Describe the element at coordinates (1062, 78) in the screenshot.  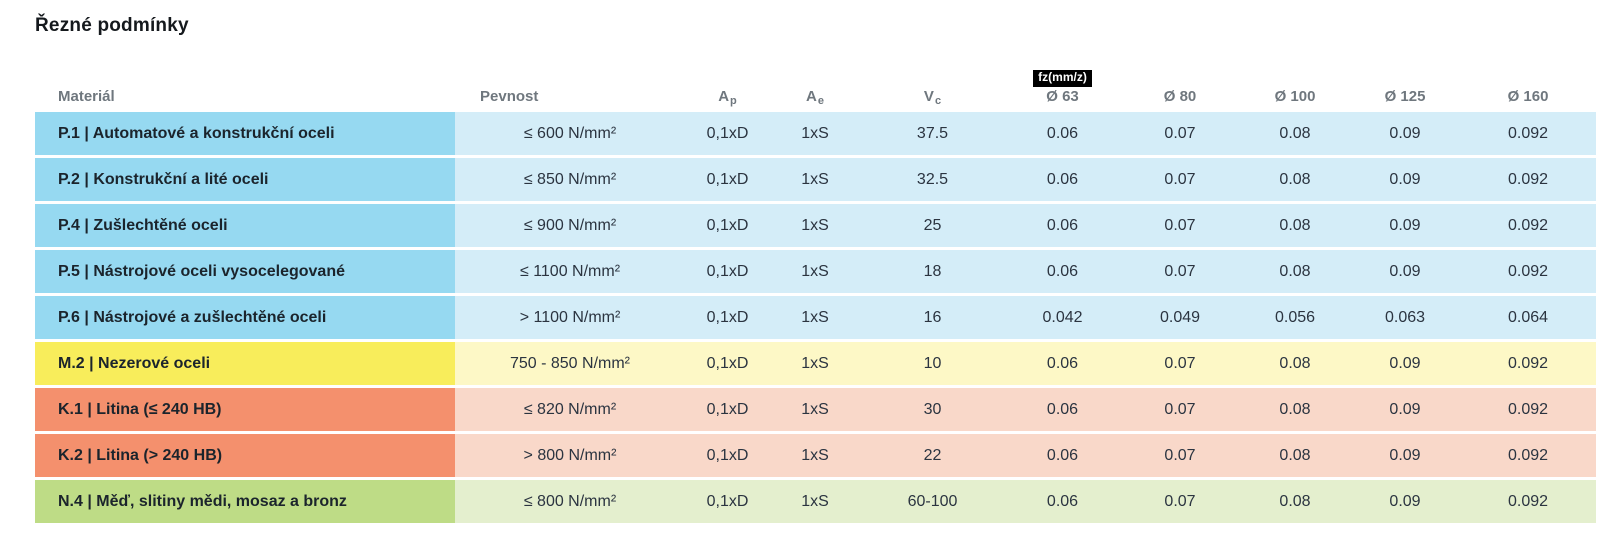
I see `fz-unit-badge: fz(mm/z)` at that location.